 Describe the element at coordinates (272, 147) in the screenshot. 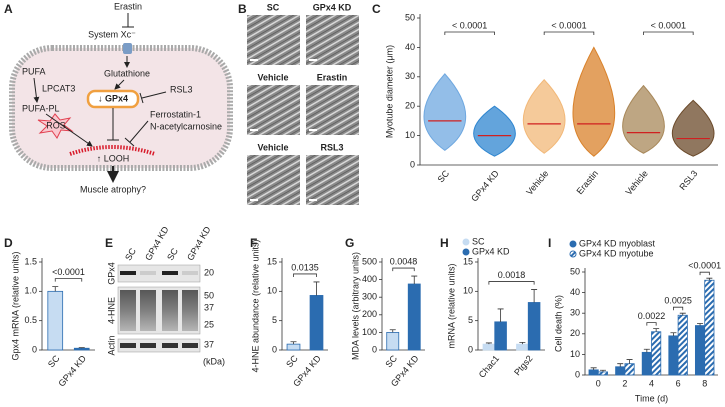

I see `image-caption: Vehicle` at that location.